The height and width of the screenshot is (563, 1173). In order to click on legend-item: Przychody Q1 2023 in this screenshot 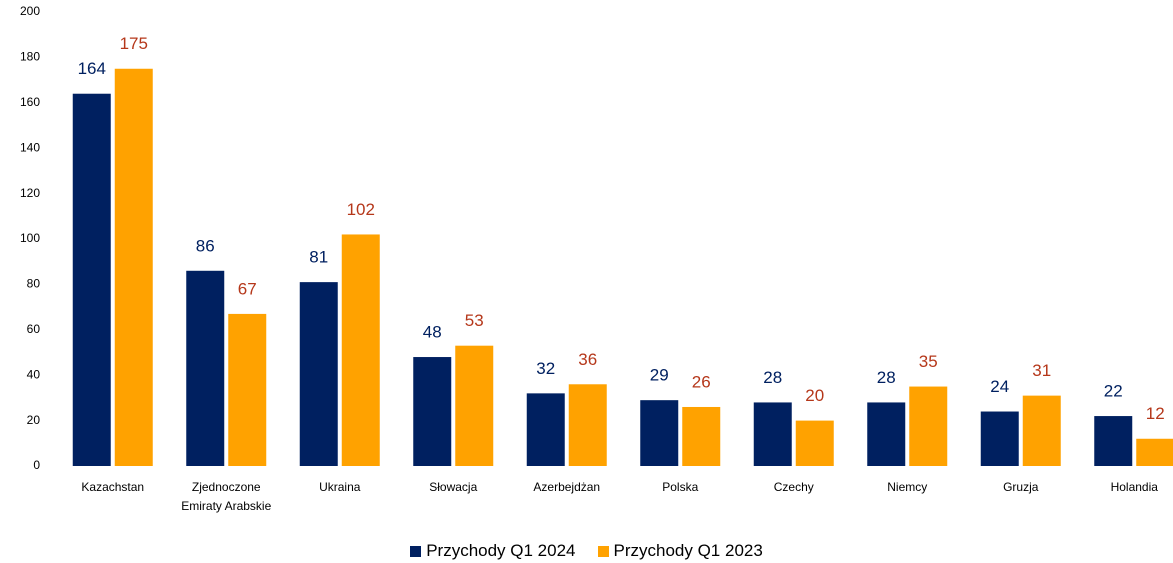, I will do `click(680, 551)`.